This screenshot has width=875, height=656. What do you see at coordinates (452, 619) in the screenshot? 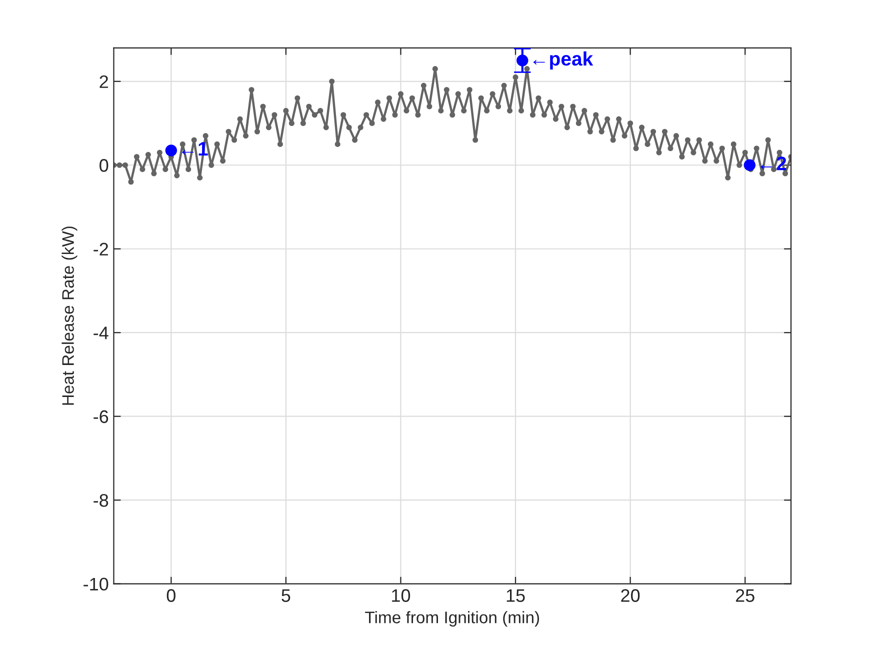
I see `x-axis-title: Time from Ignition (min)` at bounding box center [452, 619].